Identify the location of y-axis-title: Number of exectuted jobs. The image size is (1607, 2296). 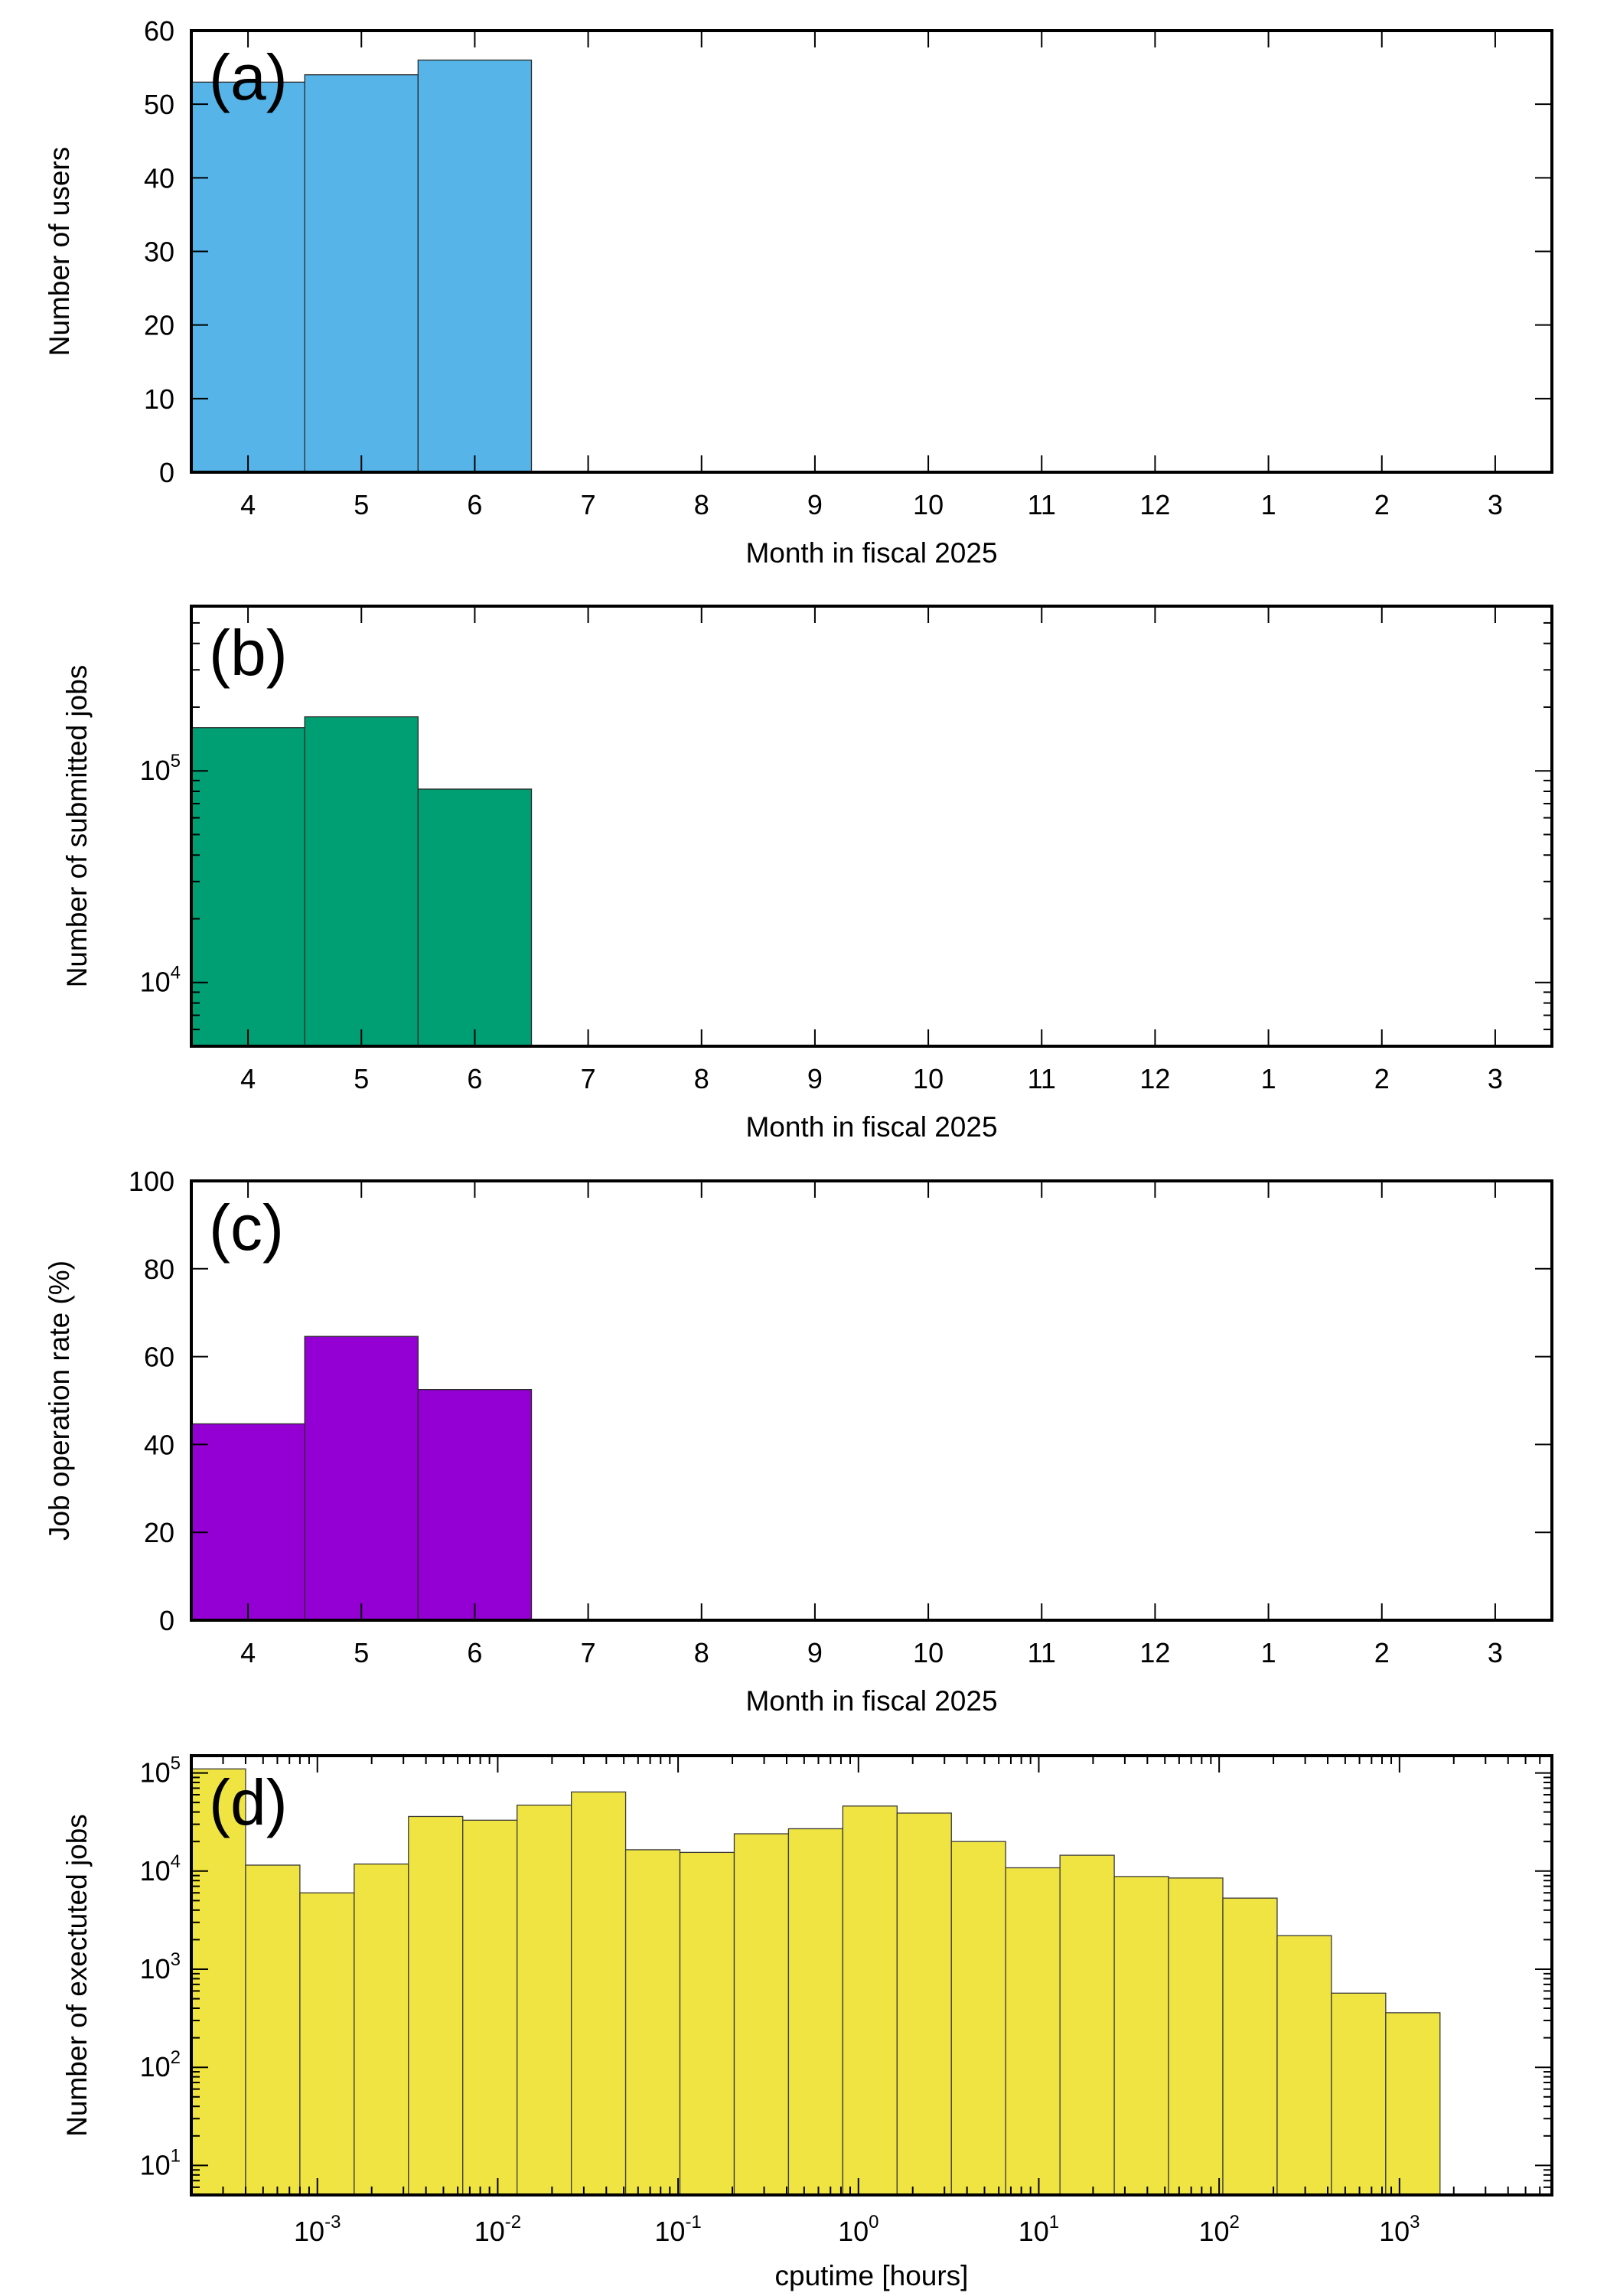
(77, 1975).